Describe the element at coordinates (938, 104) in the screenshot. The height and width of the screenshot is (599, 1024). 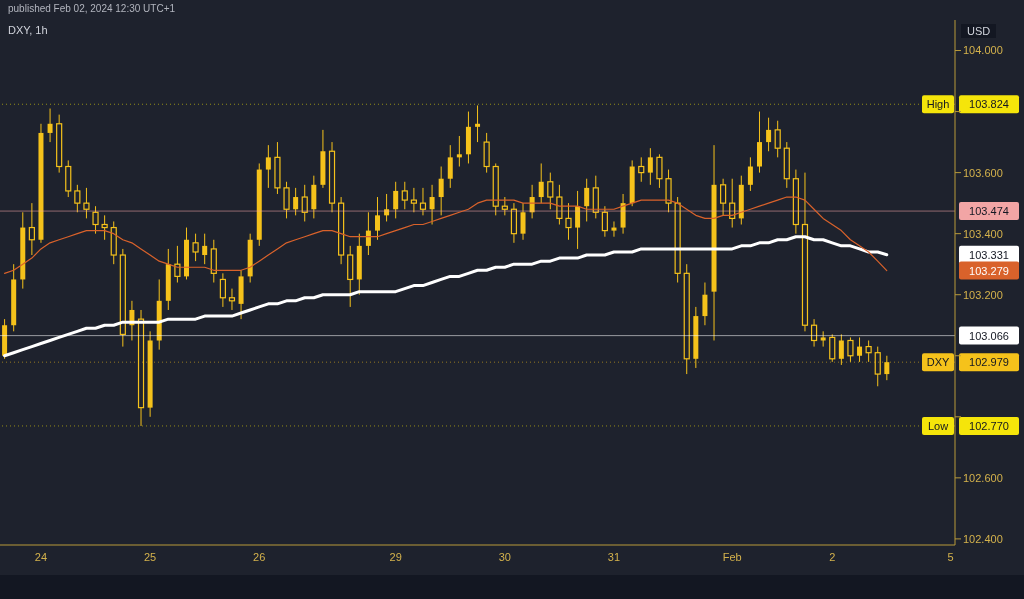
I see `ref-line-label: High` at that location.